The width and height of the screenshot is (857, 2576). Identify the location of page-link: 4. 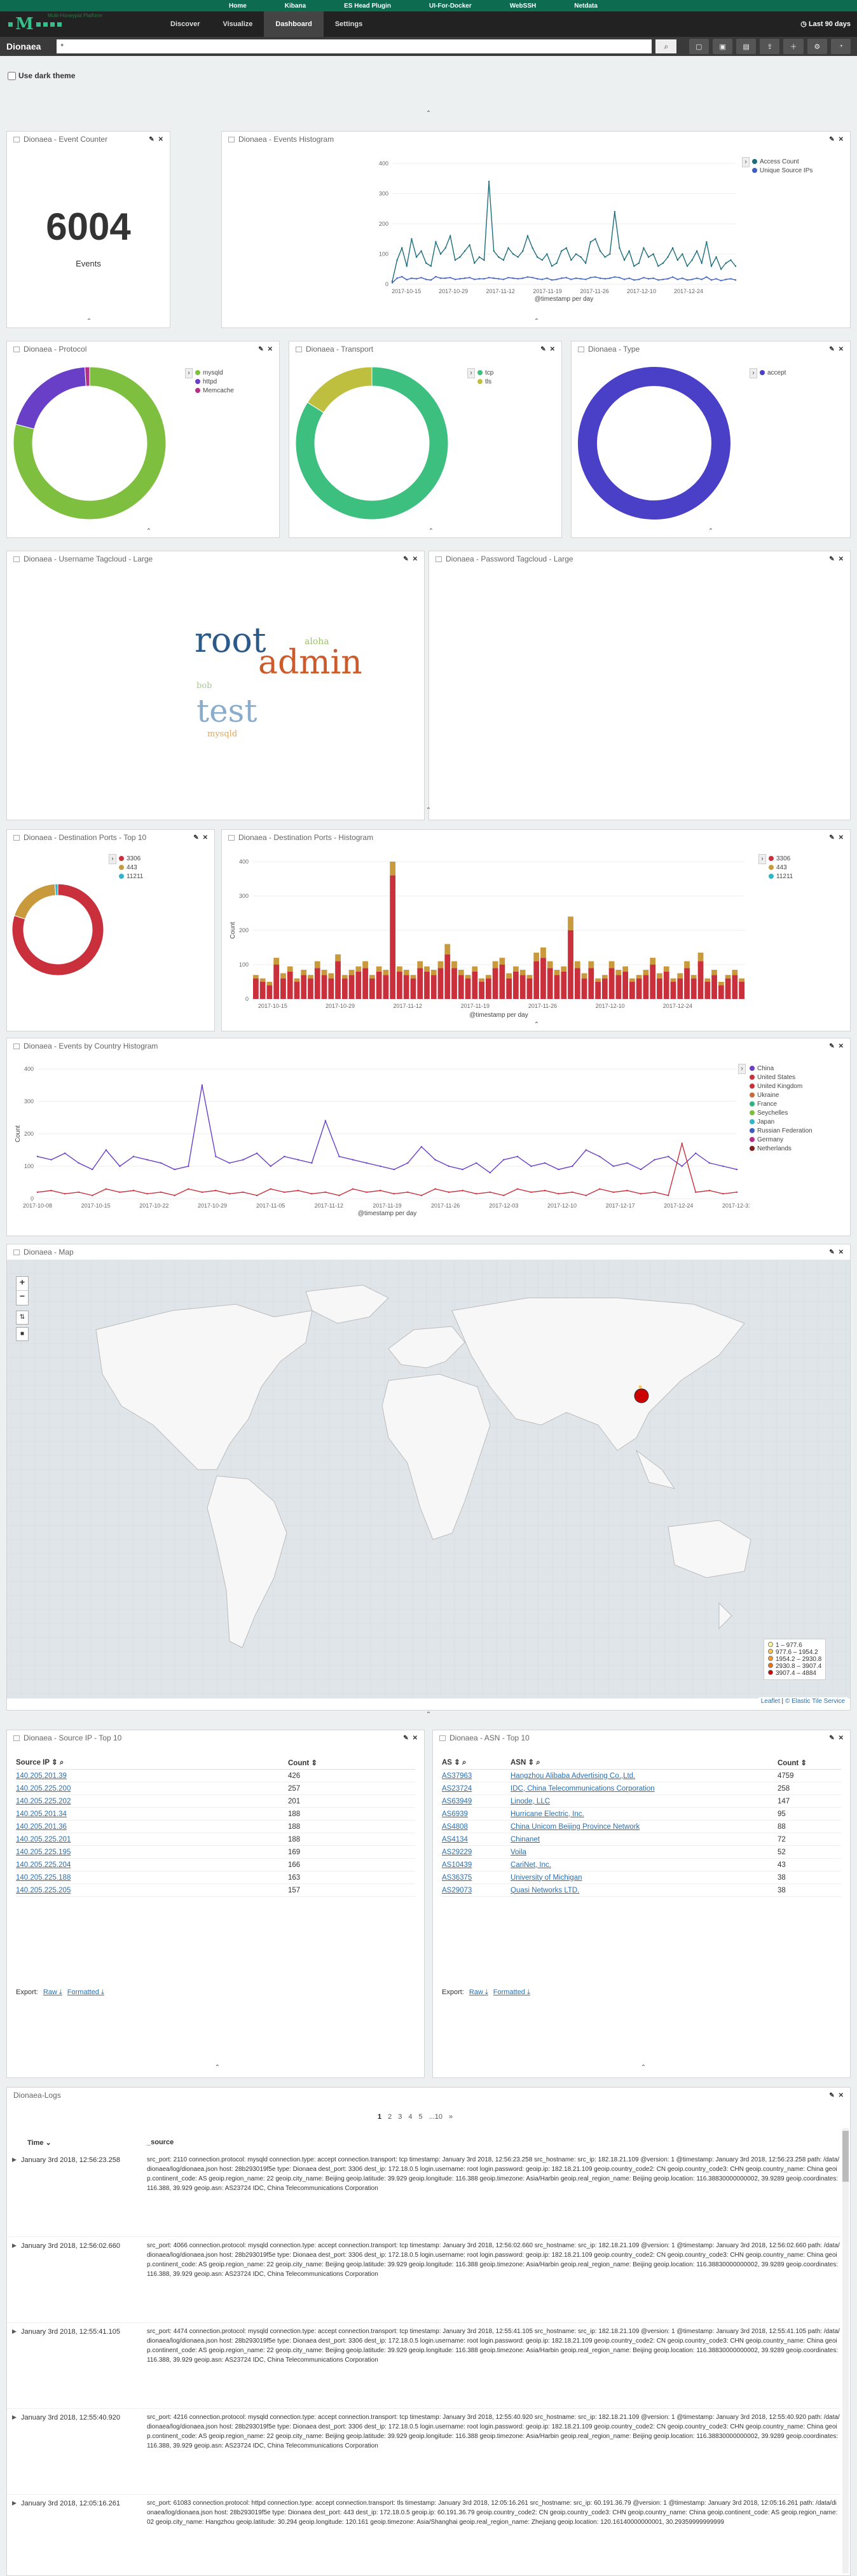
(410, 2117).